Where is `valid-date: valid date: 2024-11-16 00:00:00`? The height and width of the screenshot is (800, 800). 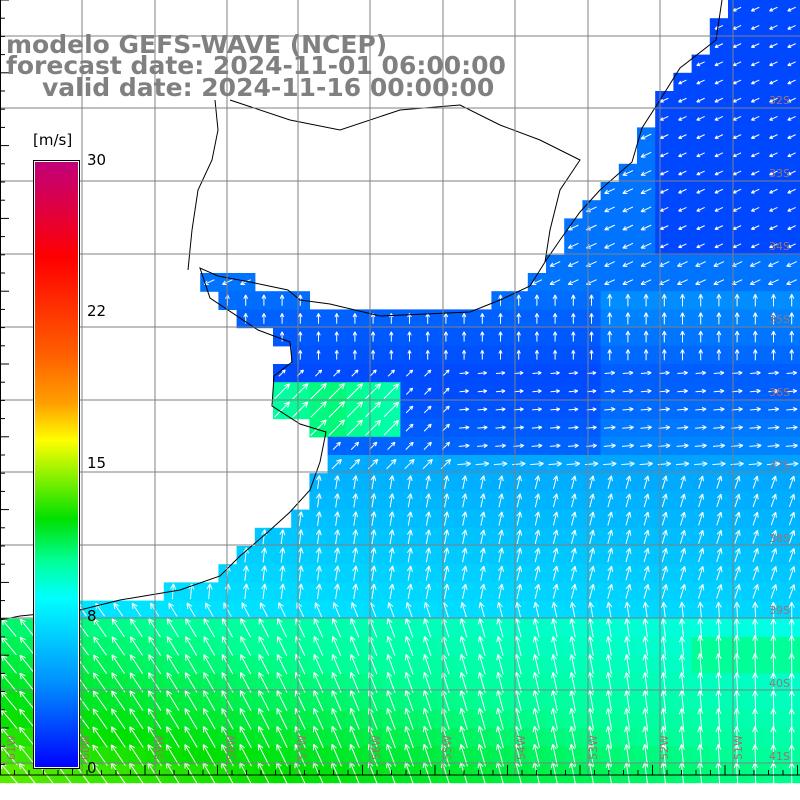
valid-date: valid date: 2024-11-16 00:00:00 is located at coordinates (268, 87).